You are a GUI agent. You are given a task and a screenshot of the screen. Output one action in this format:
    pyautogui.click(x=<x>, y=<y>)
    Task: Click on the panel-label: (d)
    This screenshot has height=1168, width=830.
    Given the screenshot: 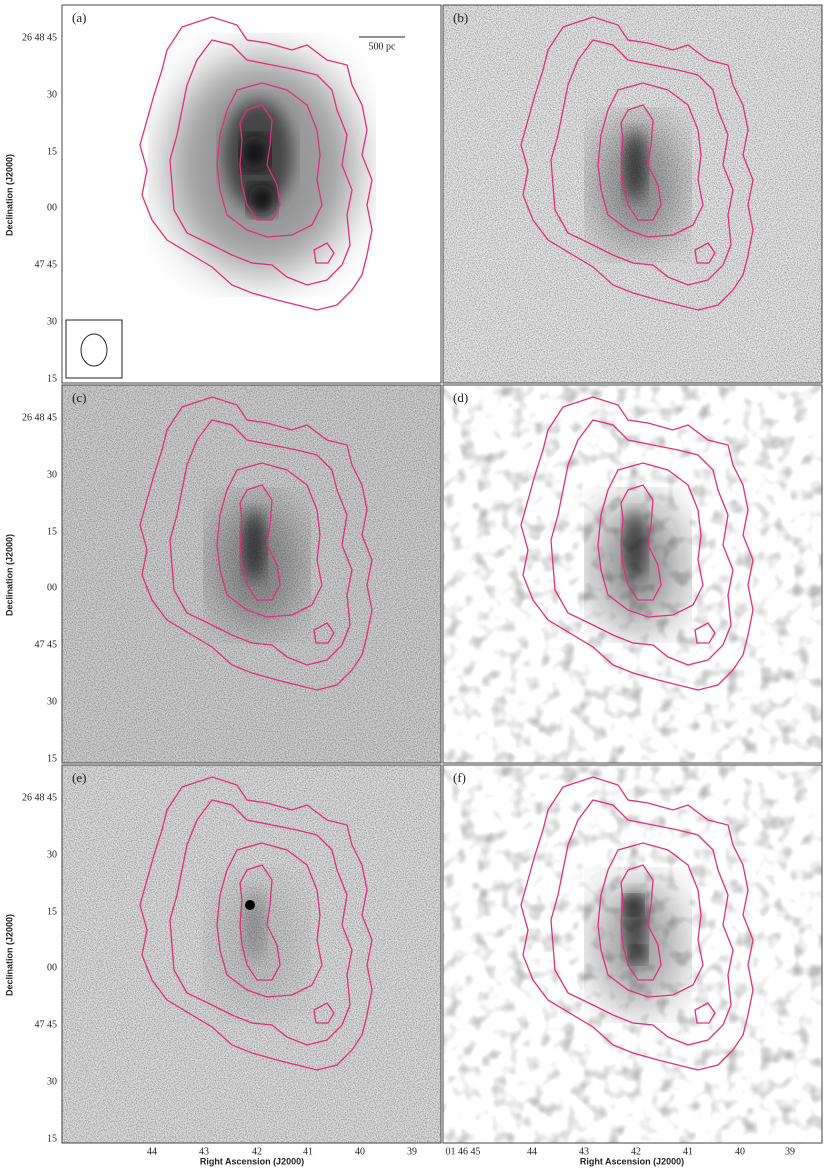 What is the action you would take?
    pyautogui.click(x=460, y=397)
    